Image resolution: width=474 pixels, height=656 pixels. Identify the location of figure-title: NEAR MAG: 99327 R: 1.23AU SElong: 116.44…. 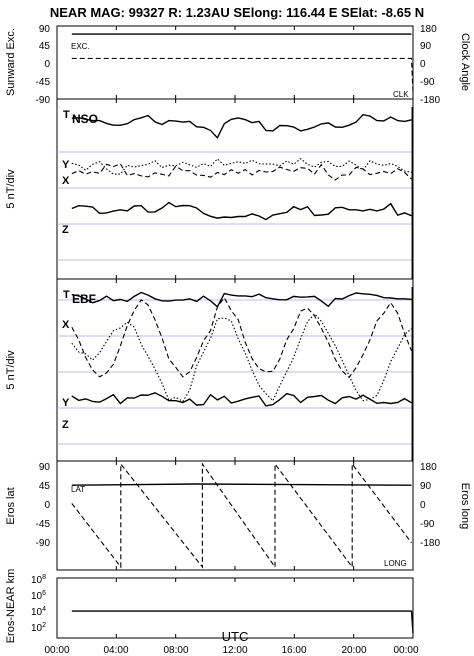
(237, 12).